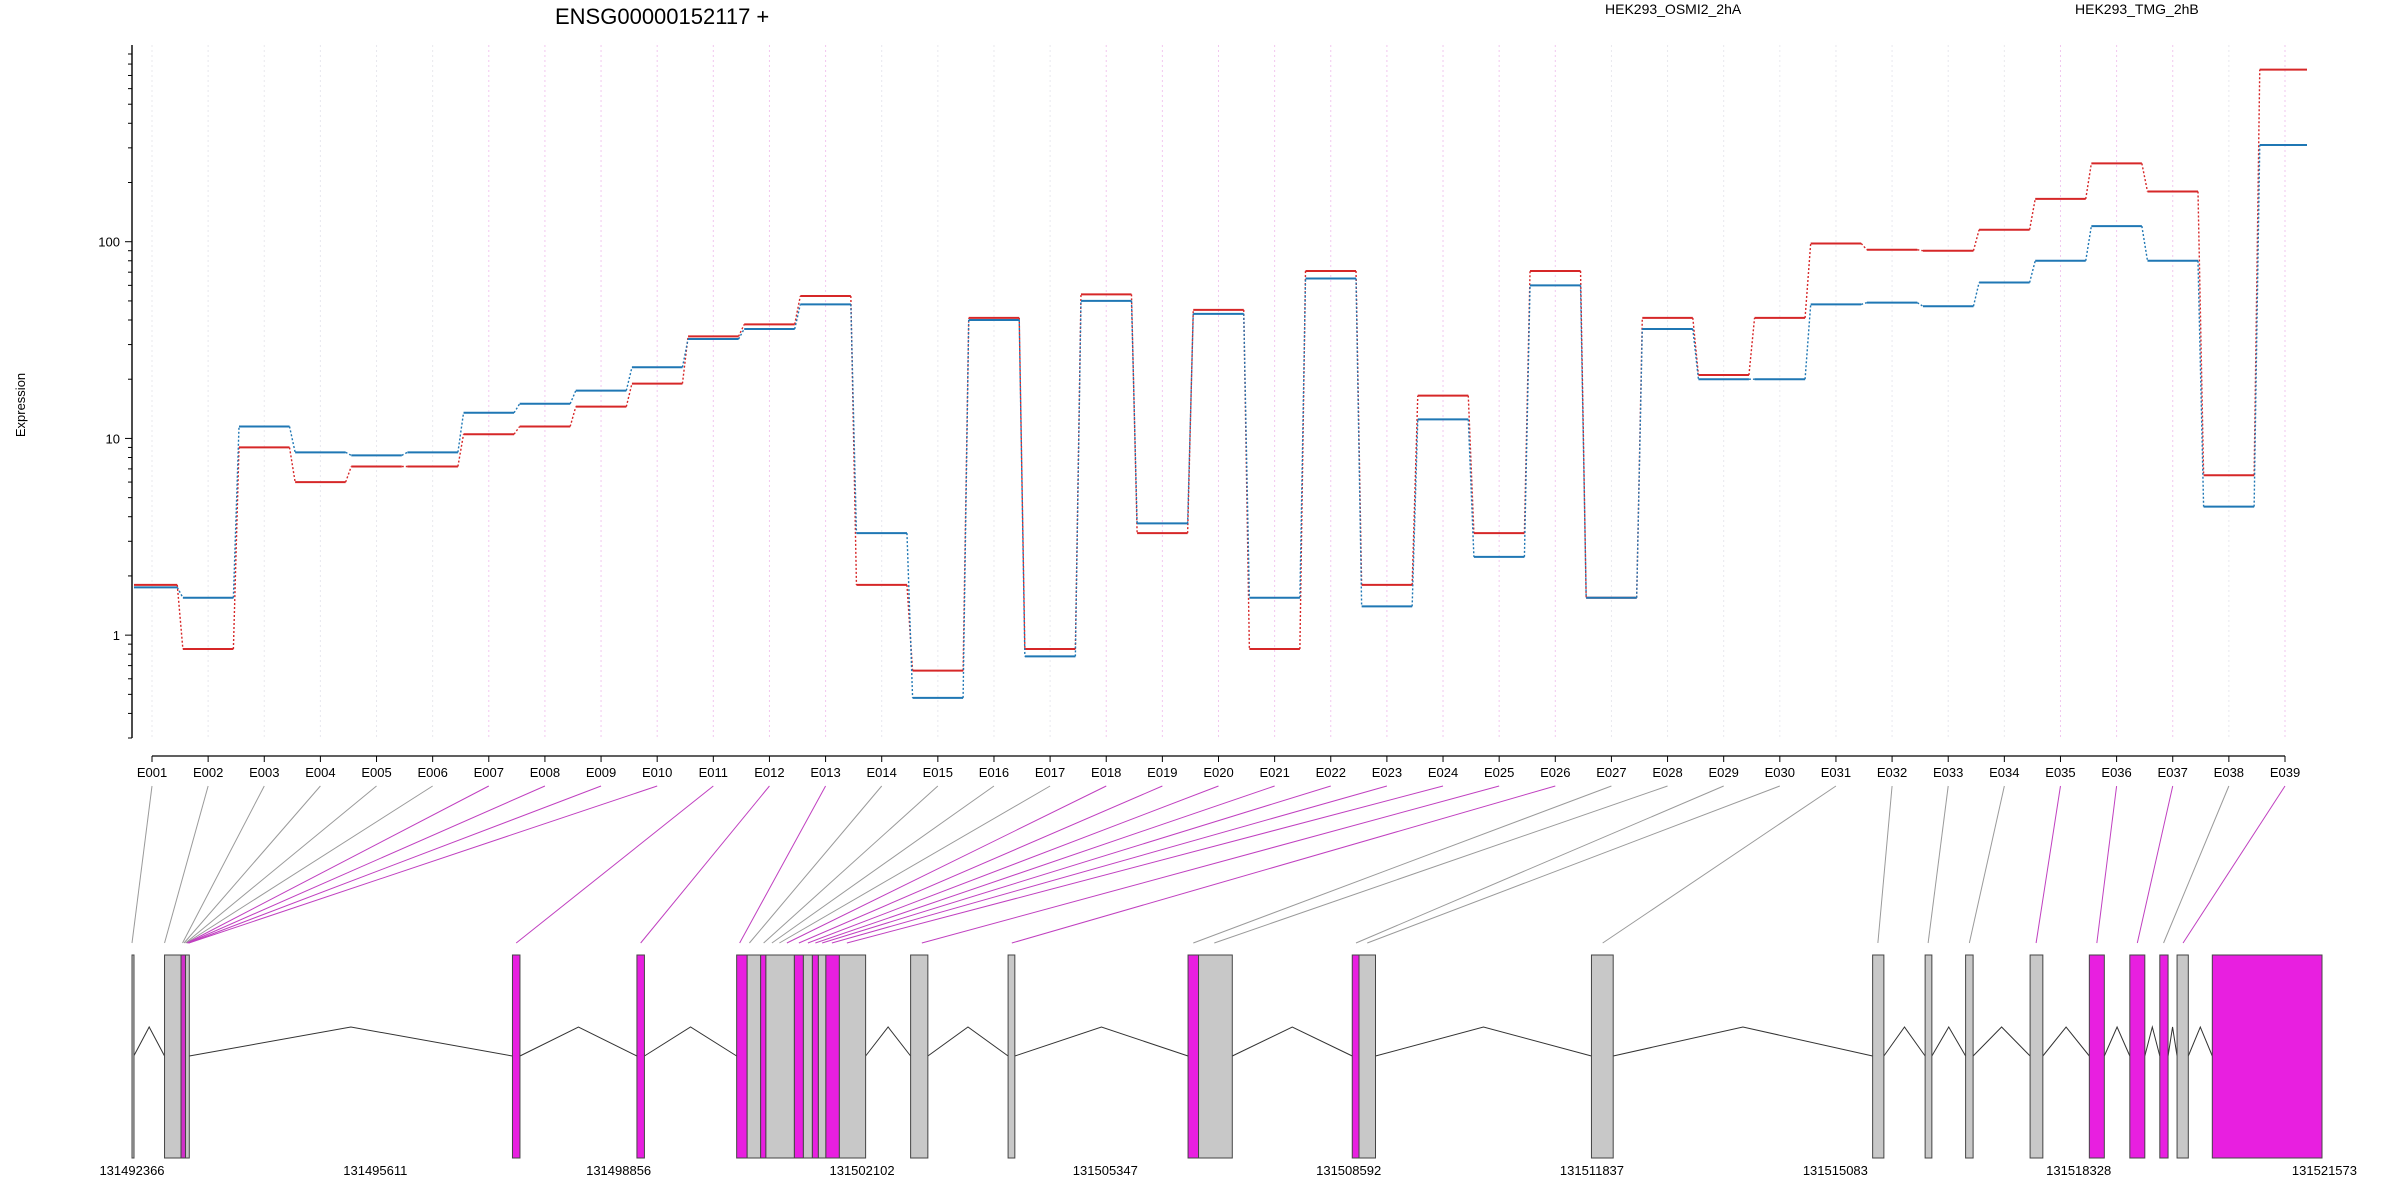 Image resolution: width=2400 pixels, height=1200 pixels. What do you see at coordinates (713, 772) in the screenshot?
I see `x-tick-label-e011: E011` at bounding box center [713, 772].